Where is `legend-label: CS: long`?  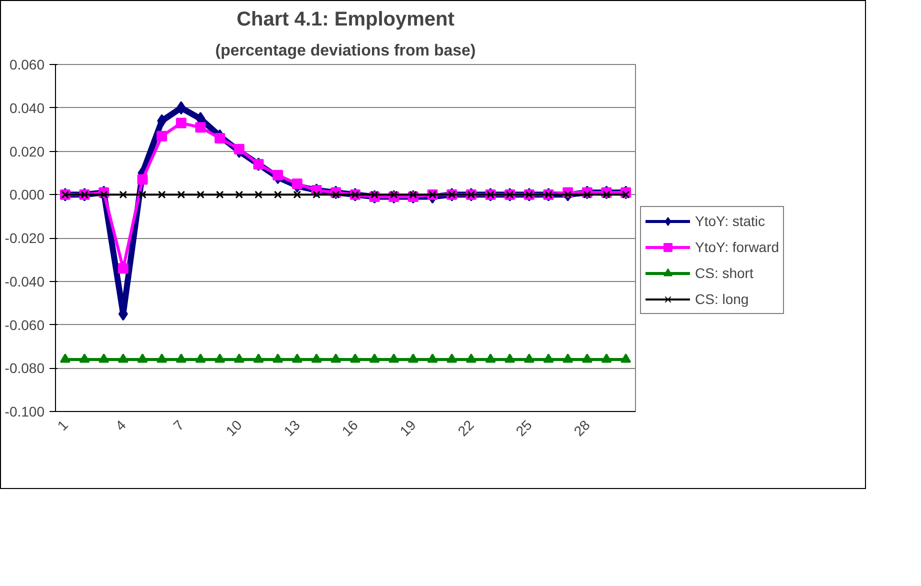
legend-label: CS: long is located at coordinates (722, 299).